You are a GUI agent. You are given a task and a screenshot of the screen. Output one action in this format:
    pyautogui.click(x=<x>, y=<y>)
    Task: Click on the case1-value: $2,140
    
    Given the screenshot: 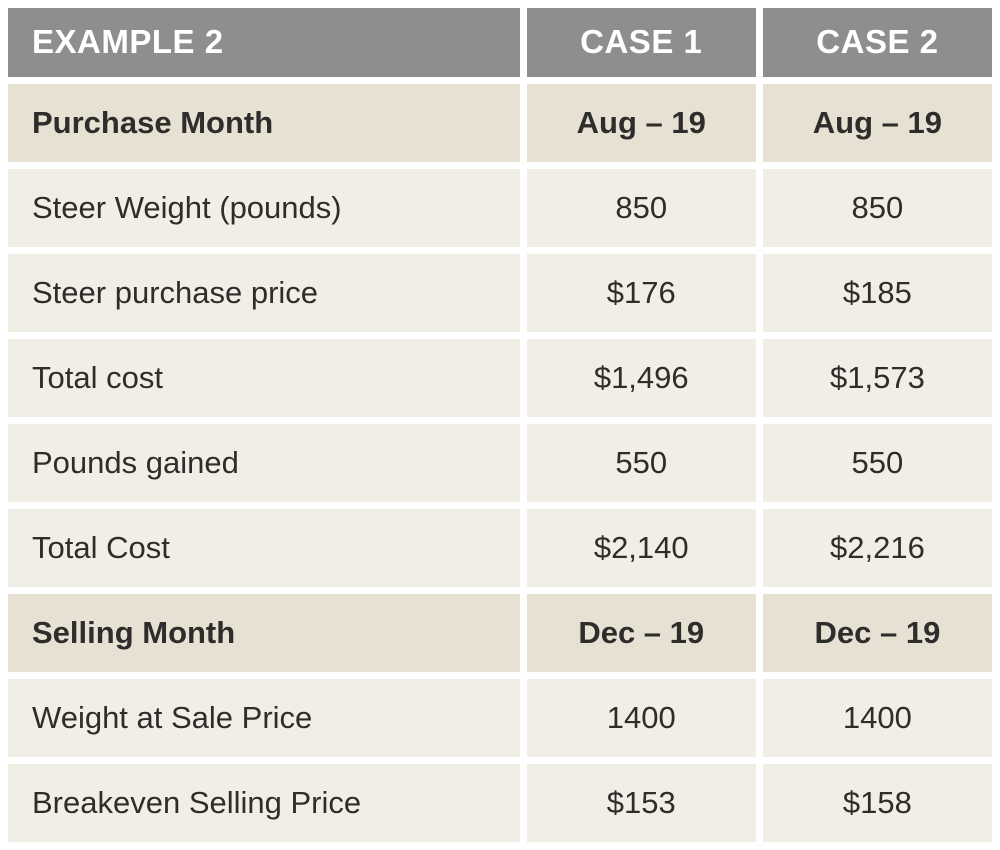 What is the action you would take?
    pyautogui.click(x=641, y=547)
    